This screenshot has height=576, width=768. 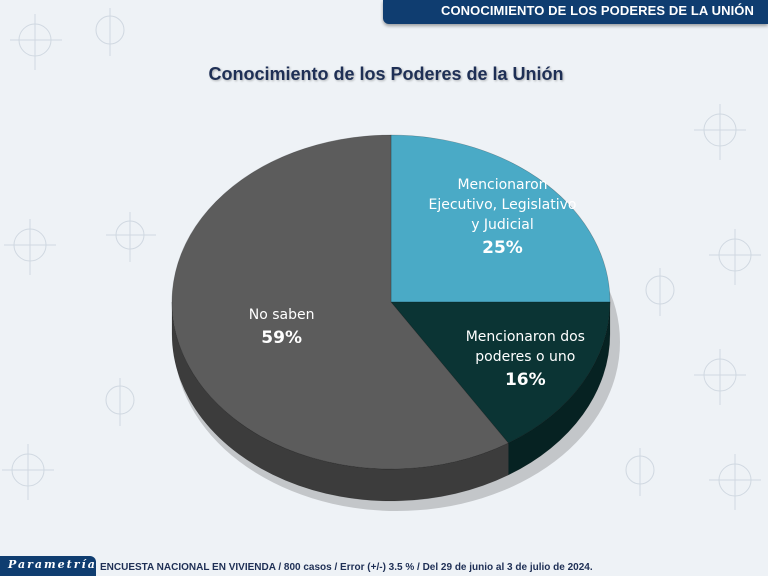 I want to click on footer-brand-bar: Parametría, so click(x=48, y=566).